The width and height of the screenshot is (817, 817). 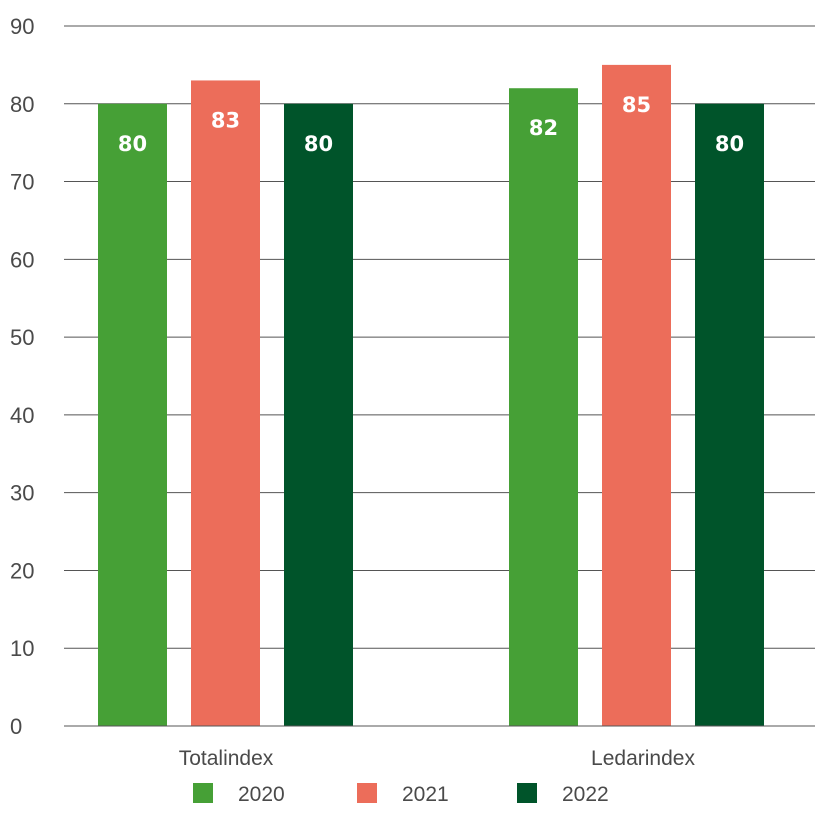 I want to click on y-tick-label-20: 20, so click(x=22, y=570).